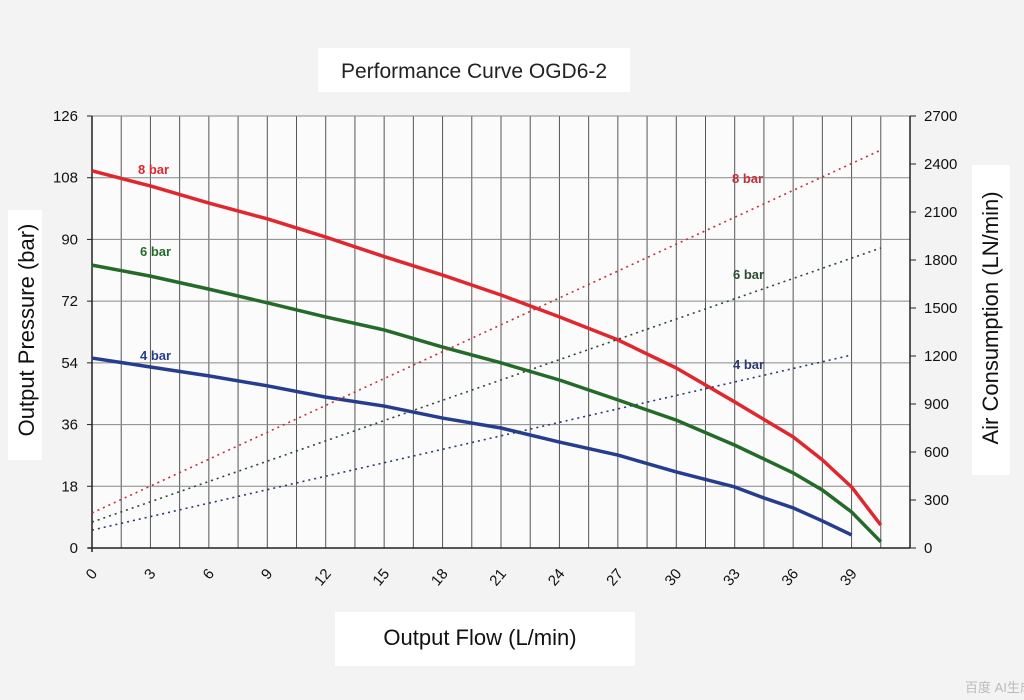 This screenshot has height=700, width=1024. I want to click on y2-tick-label: 2700, so click(940, 116).